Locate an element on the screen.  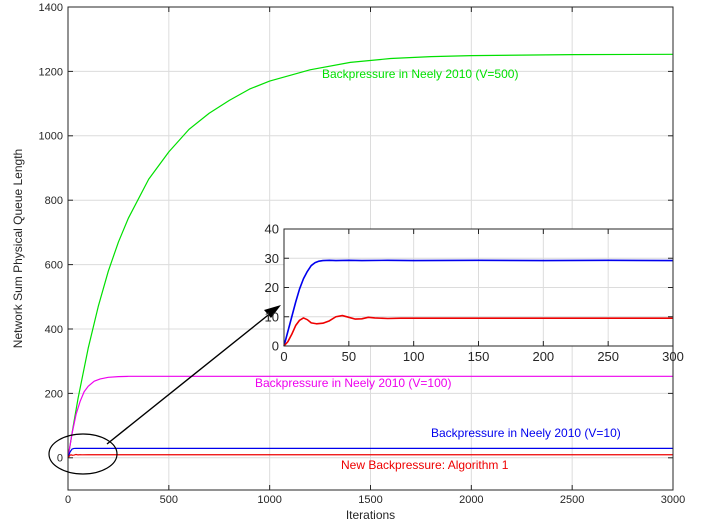
x-tick-label: 1500 is located at coordinates (370, 500).